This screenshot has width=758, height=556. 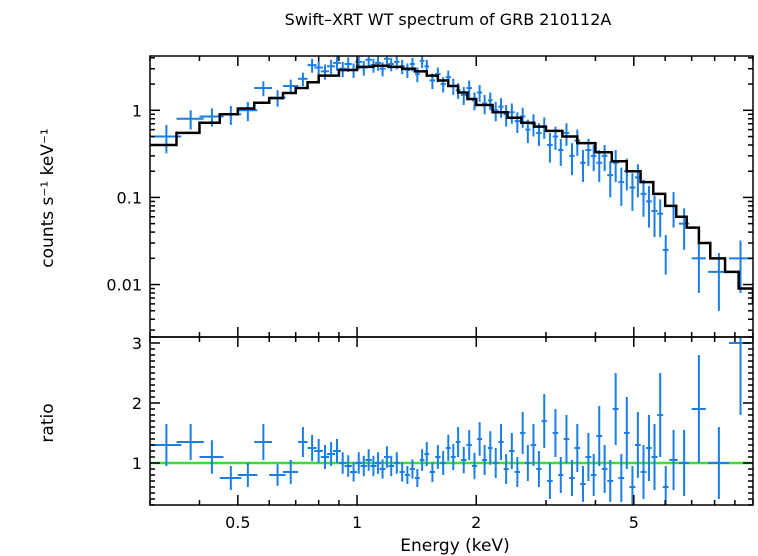 I want to click on spectrum-y-axis-label: counts s⁻¹ keV⁻¹, so click(x=48, y=197).